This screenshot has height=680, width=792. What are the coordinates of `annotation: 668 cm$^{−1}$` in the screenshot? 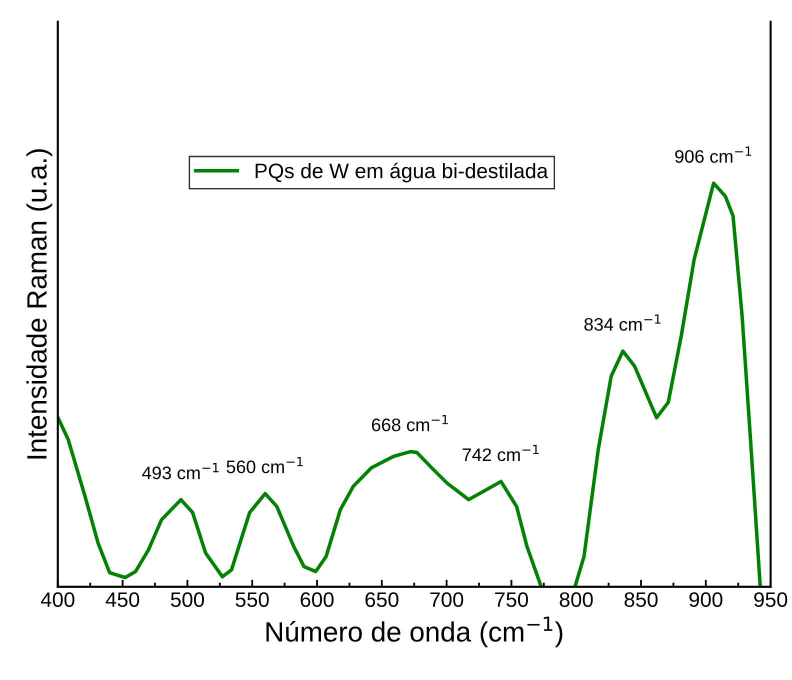 It's located at (410, 423).